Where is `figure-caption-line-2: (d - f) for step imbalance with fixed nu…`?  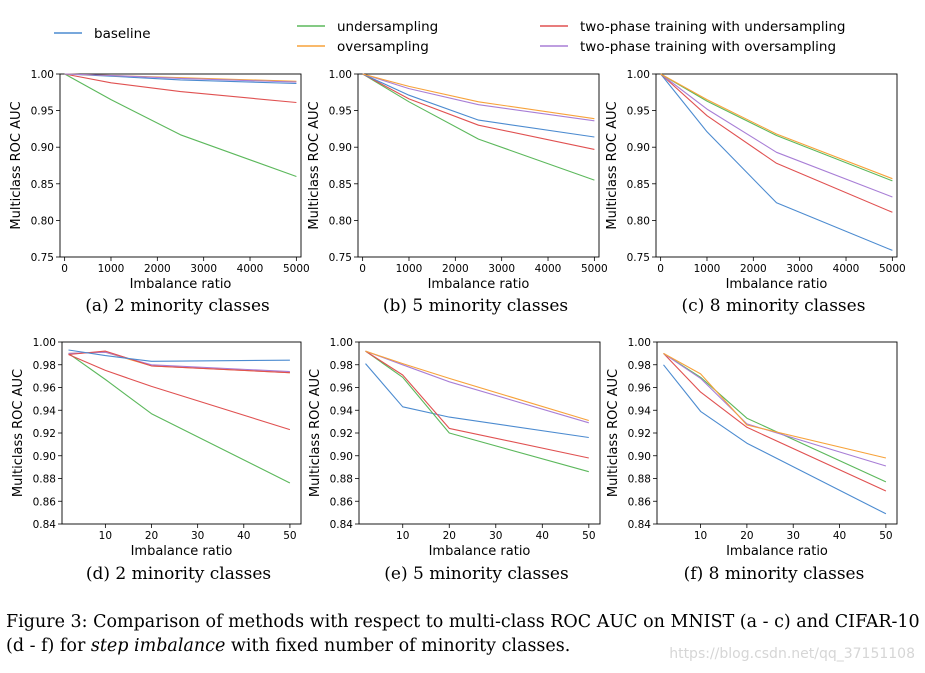
figure-caption-line-2: (d - f) for step imbalance with fixed nu… is located at coordinates (288, 646).